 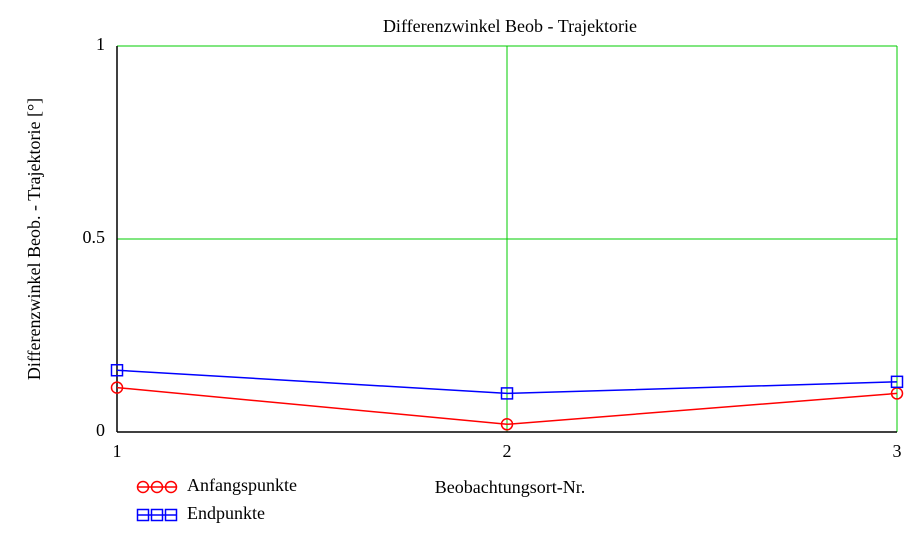 I want to click on chart-title: Differenzwinkel Beob - Trajektorie, so click(x=510, y=26).